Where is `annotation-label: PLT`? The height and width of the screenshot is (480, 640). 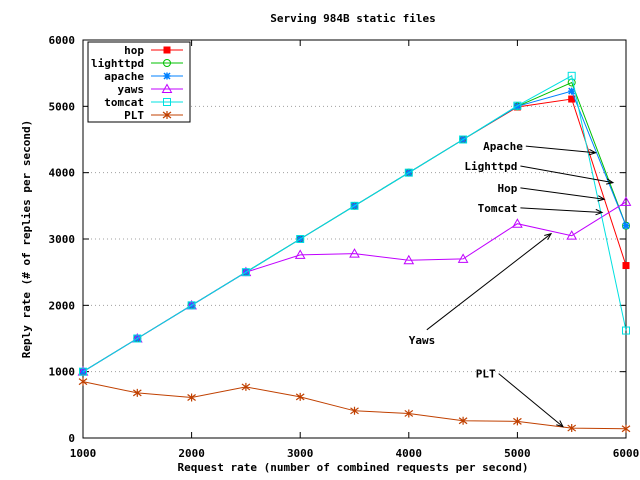 annotation-label: PLT is located at coordinates (486, 374).